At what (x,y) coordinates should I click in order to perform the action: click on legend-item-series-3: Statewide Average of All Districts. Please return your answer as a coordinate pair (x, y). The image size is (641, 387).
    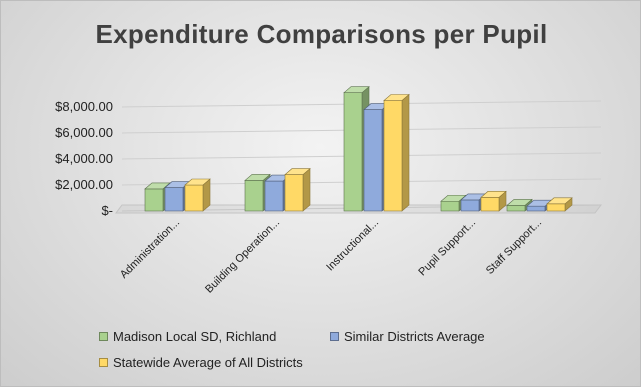
    Looking at the image, I should click on (201, 362).